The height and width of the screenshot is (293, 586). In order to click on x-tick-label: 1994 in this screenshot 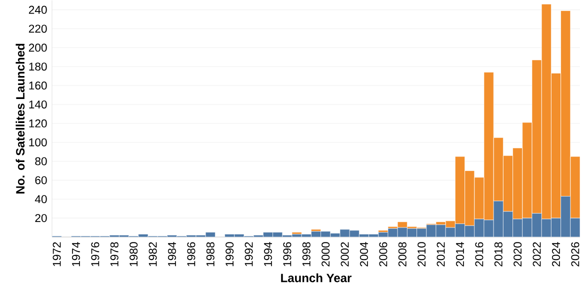, I will do `click(268, 254)`.